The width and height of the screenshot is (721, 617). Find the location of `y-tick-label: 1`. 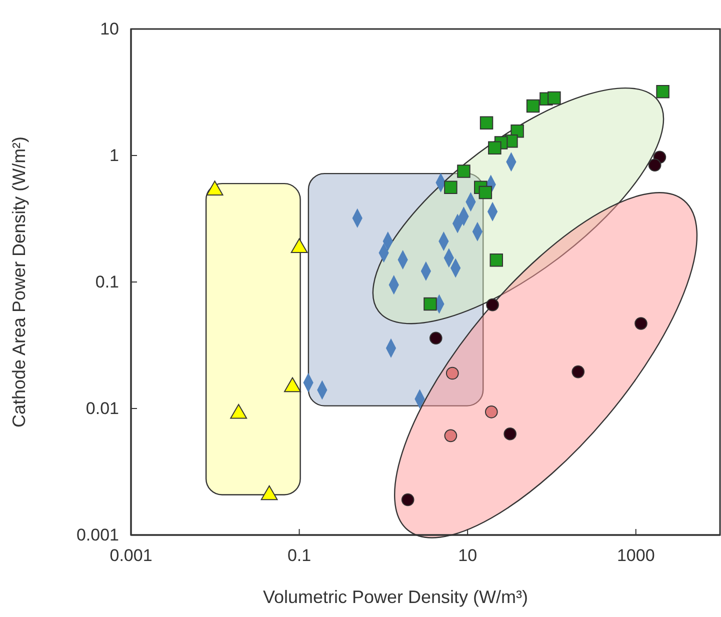

y-tick-label: 1 is located at coordinates (114, 155).